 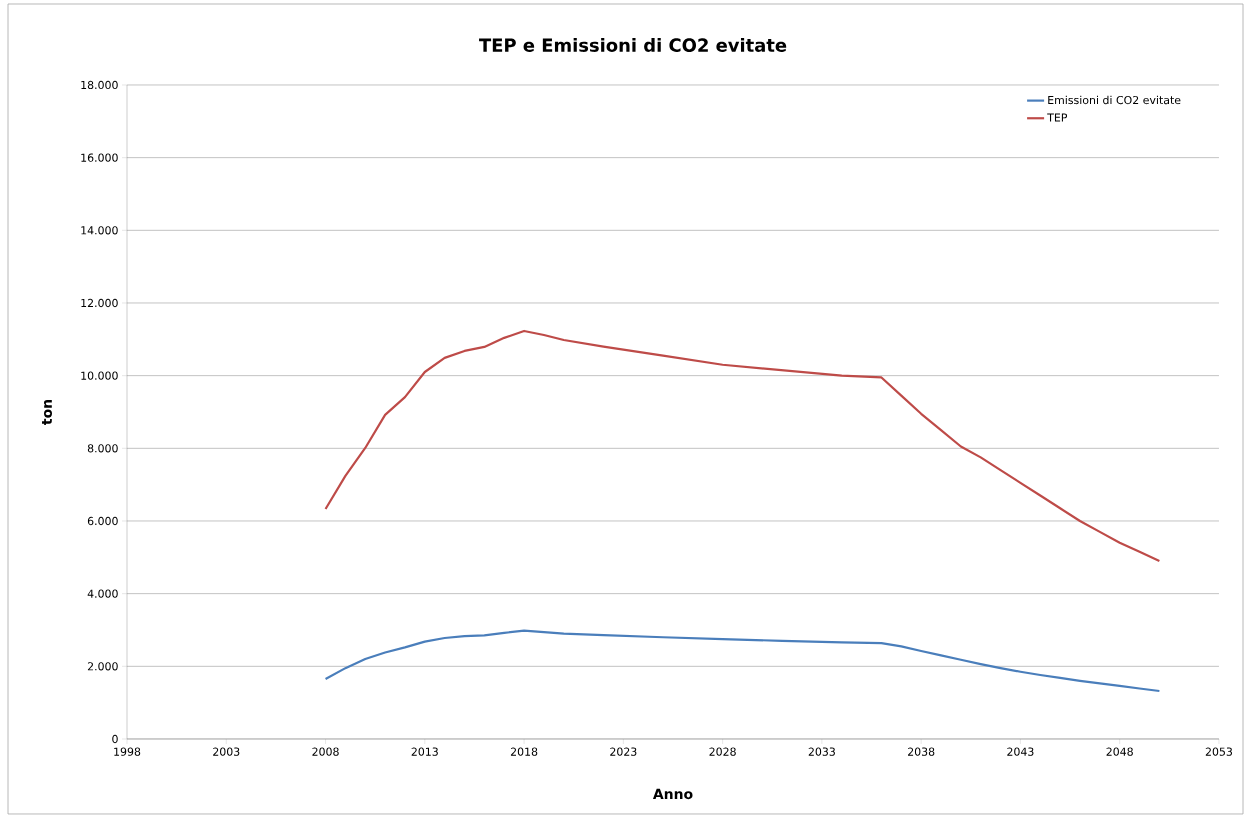 What do you see at coordinates (102, 666) in the screenshot?
I see `y-tick-label: 2.000` at bounding box center [102, 666].